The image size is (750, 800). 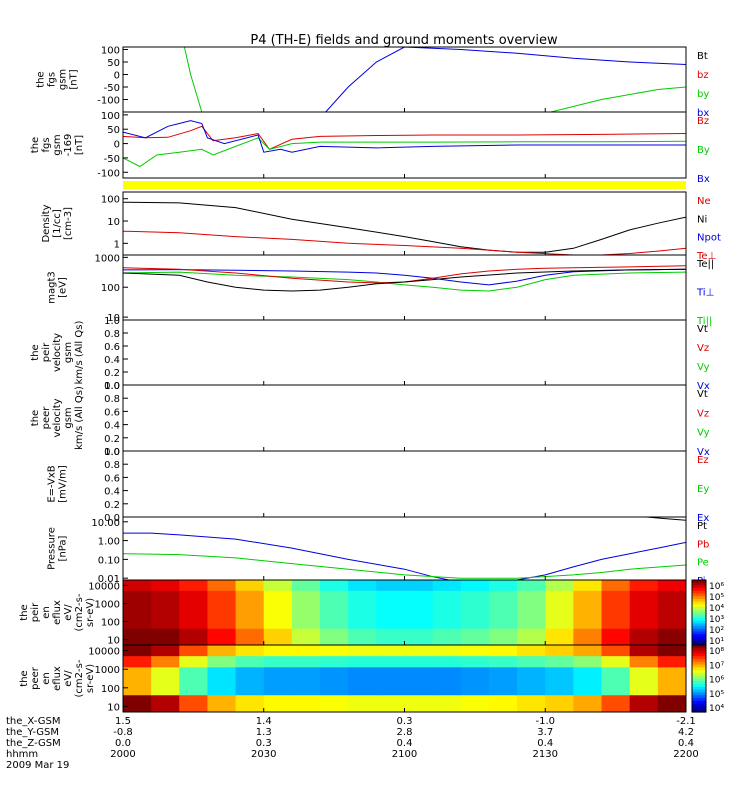 What do you see at coordinates (704, 201) in the screenshot?
I see `legend-item: Ne` at bounding box center [704, 201].